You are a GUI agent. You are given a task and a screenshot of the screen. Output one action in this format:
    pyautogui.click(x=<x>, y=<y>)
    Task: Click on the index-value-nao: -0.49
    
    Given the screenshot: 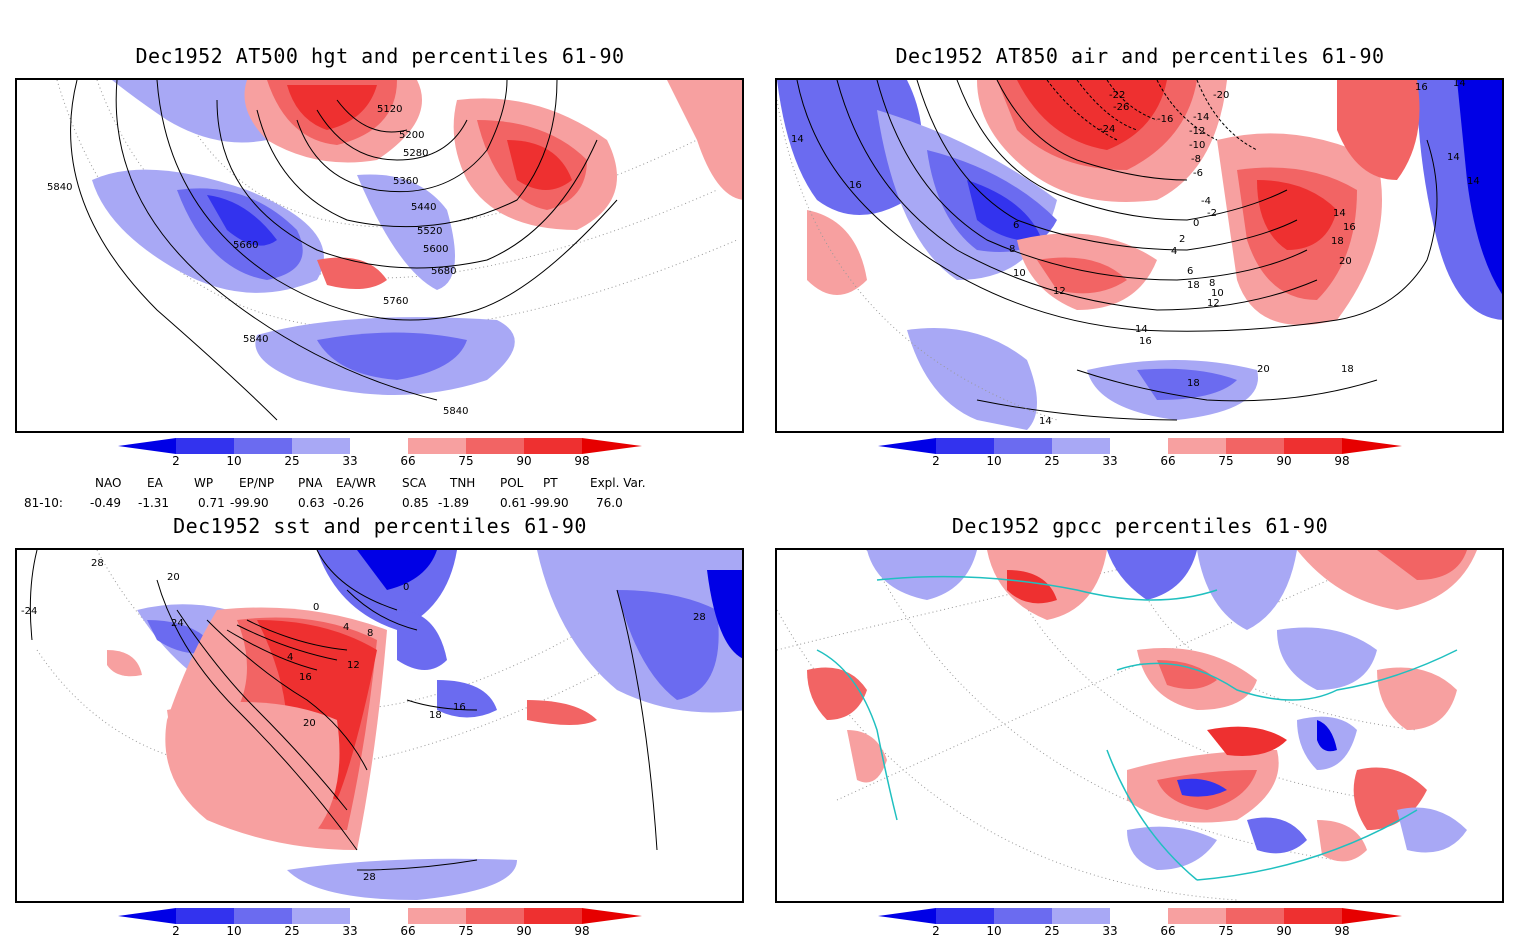 What is the action you would take?
    pyautogui.click(x=106, y=503)
    